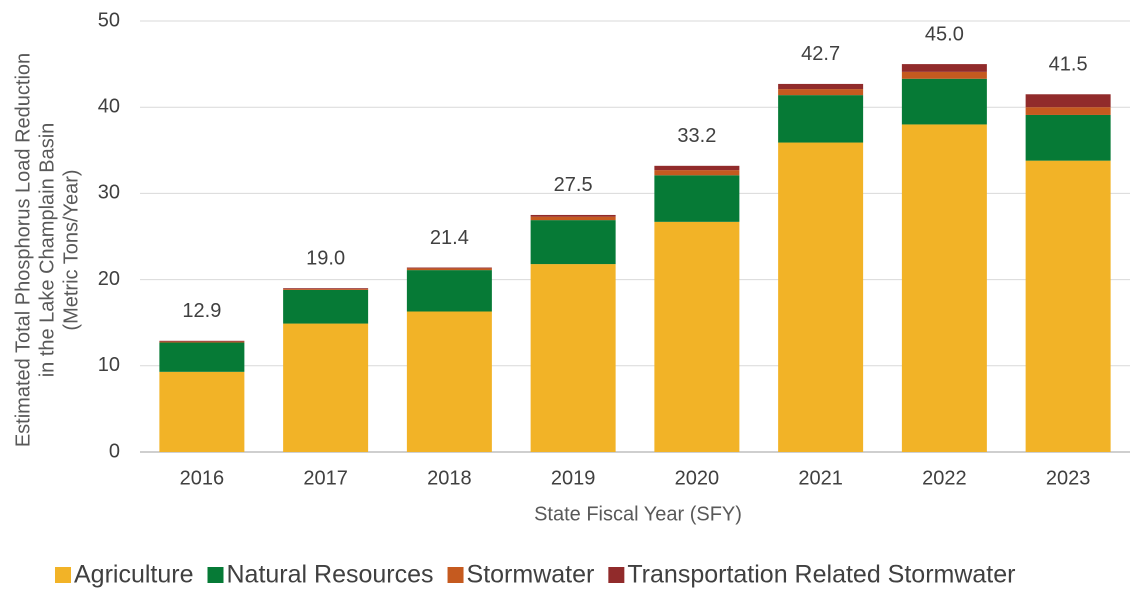 The height and width of the screenshot is (589, 1137). I want to click on y-tick-label: 20, so click(109, 279).